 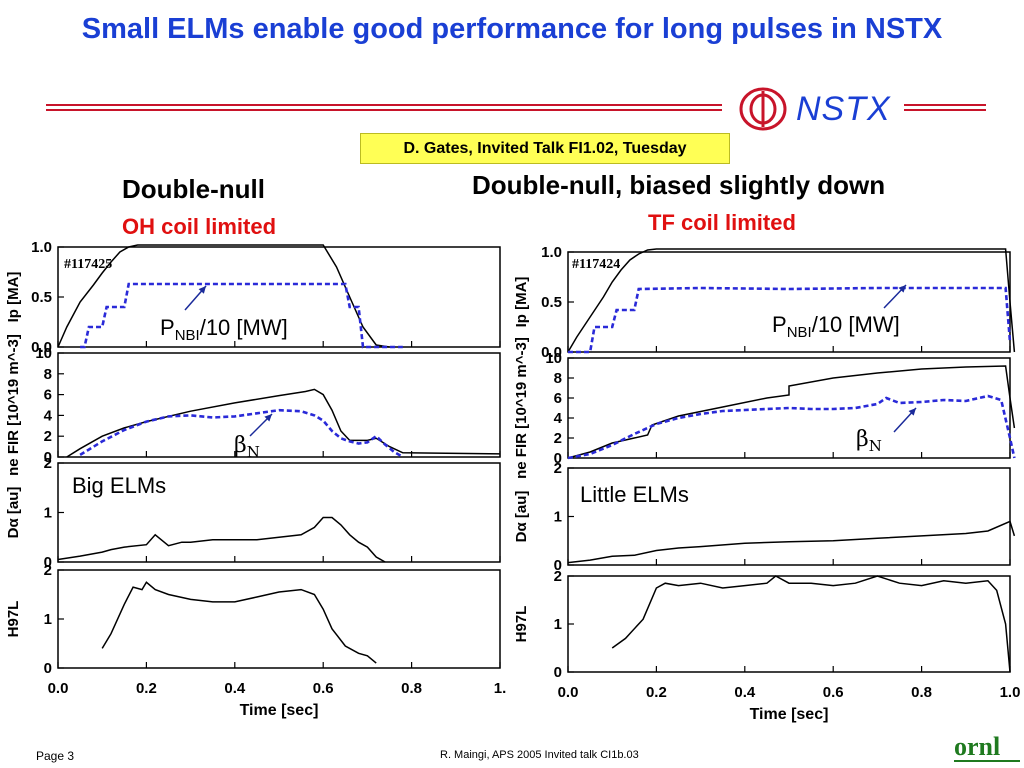 I want to click on right-panel-3-ytick-label: 0, so click(x=558, y=672).